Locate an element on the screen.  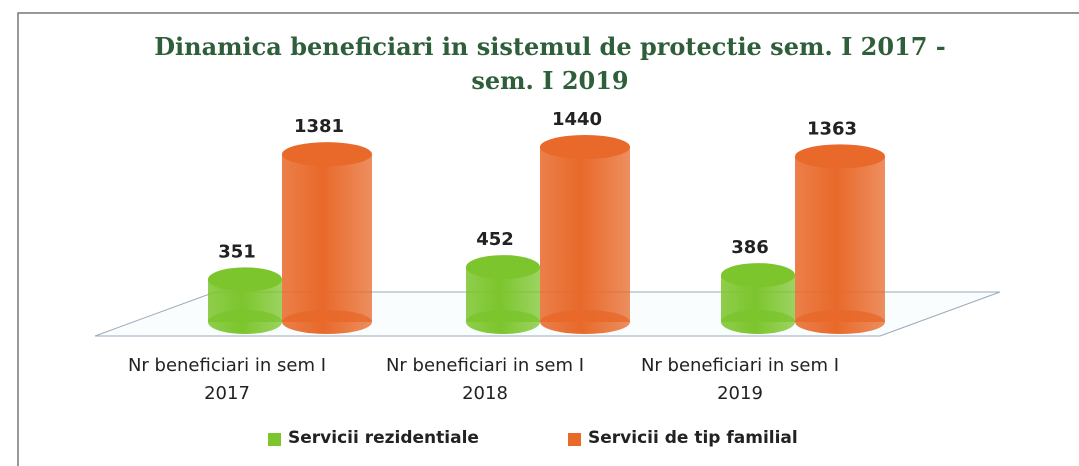
data-label: 351 is located at coordinates (237, 251).